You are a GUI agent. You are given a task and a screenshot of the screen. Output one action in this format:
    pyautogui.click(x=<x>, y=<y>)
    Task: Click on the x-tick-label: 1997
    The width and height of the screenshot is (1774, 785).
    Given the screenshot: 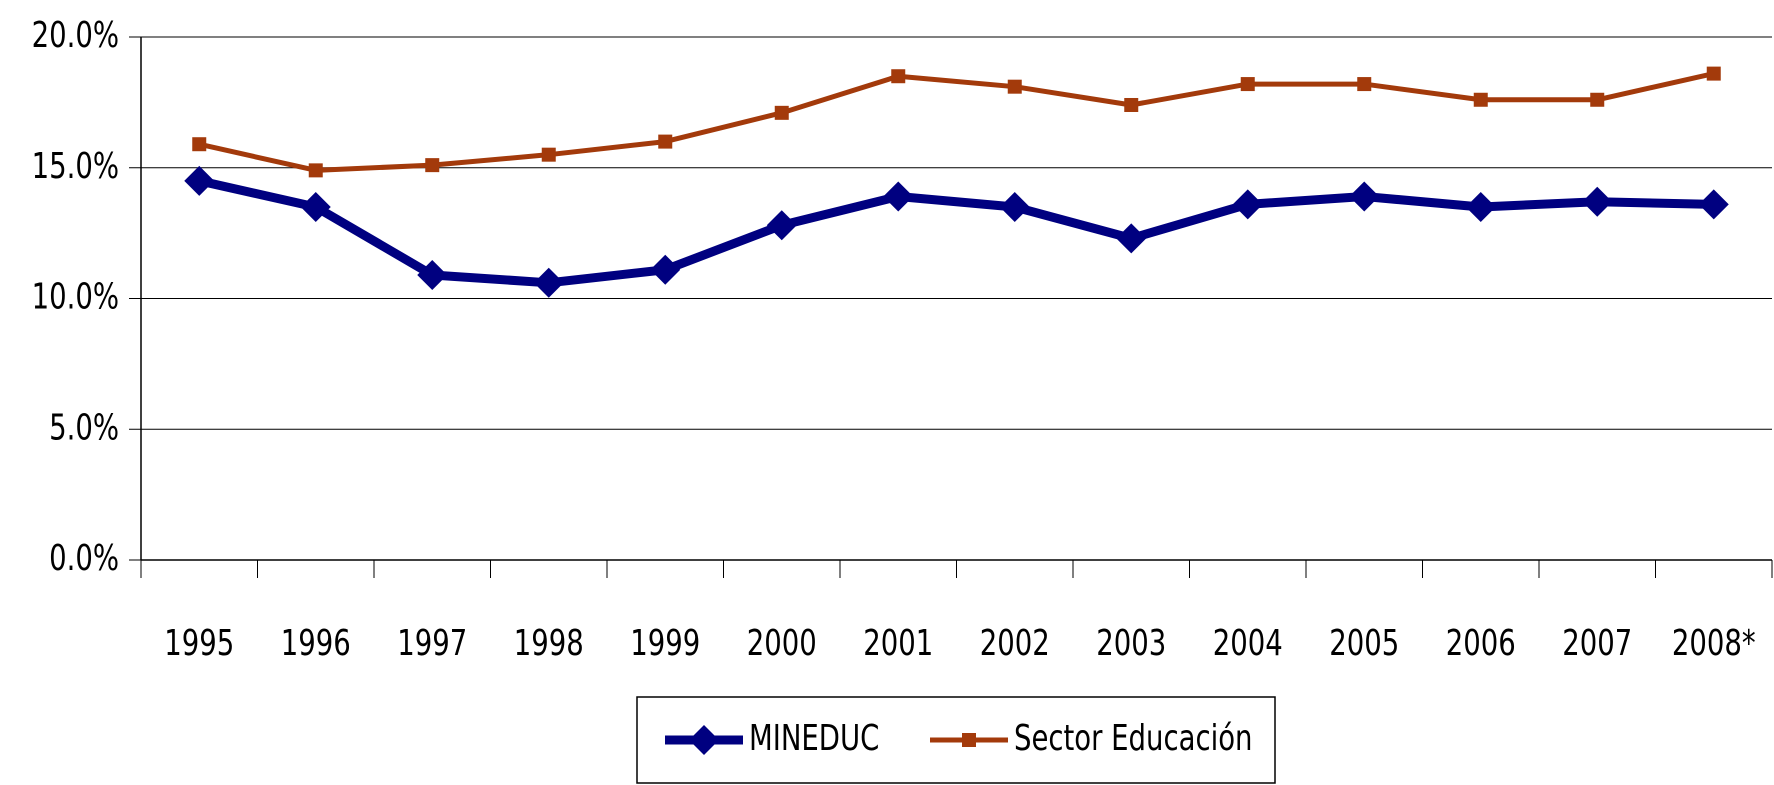 What is the action you would take?
    pyautogui.click(x=432, y=643)
    